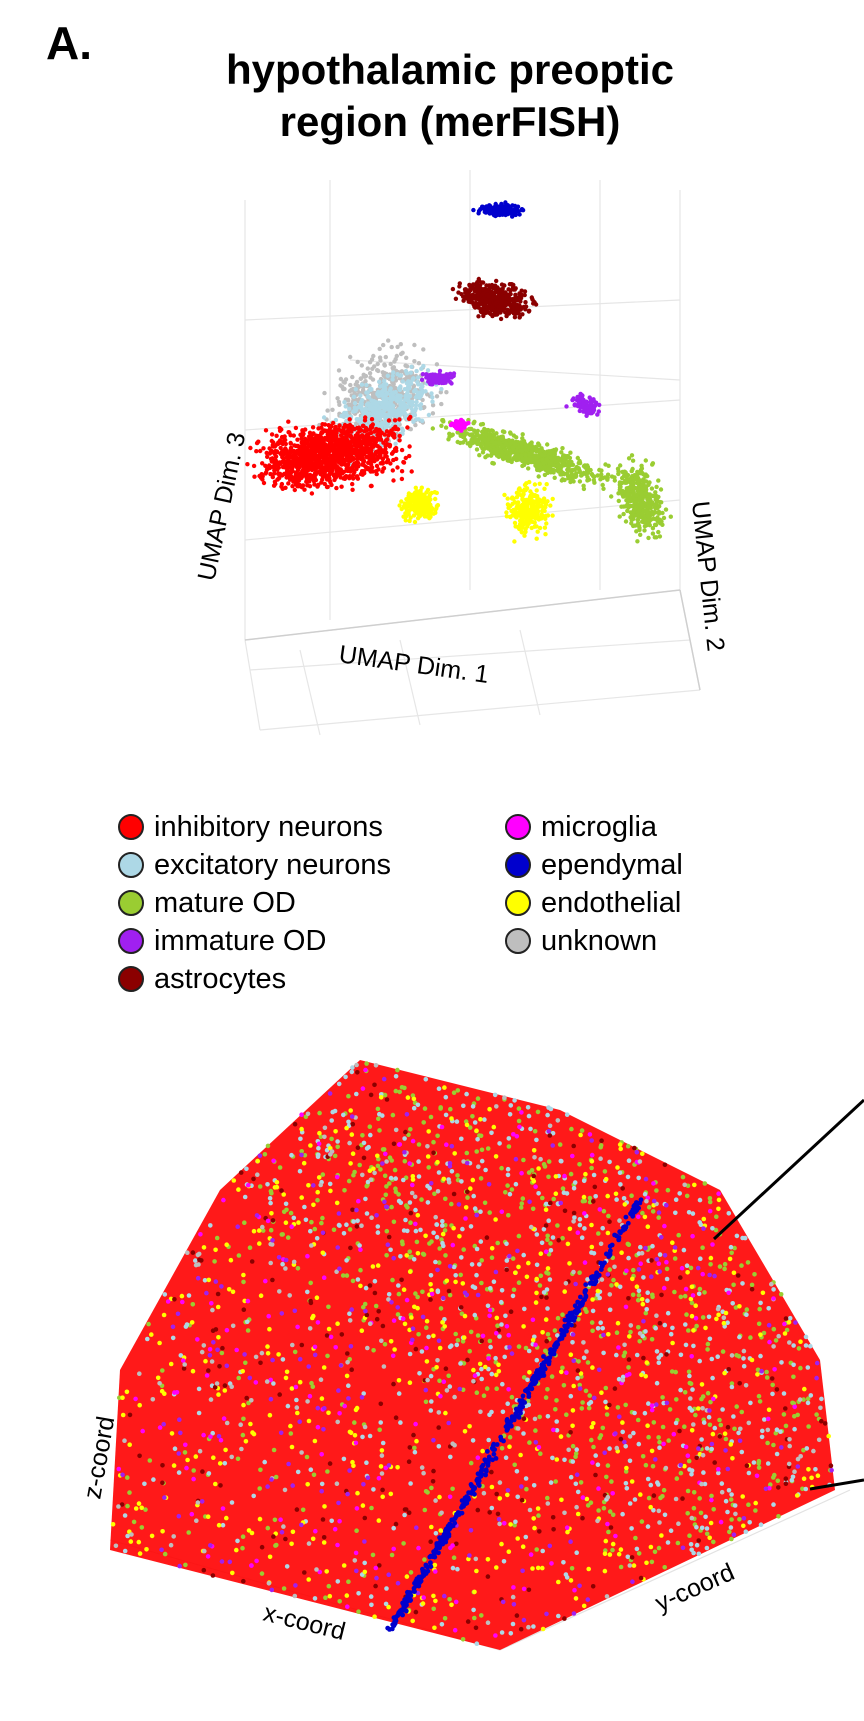  I want to click on title-line-2: region (merFISH), so click(450, 121).